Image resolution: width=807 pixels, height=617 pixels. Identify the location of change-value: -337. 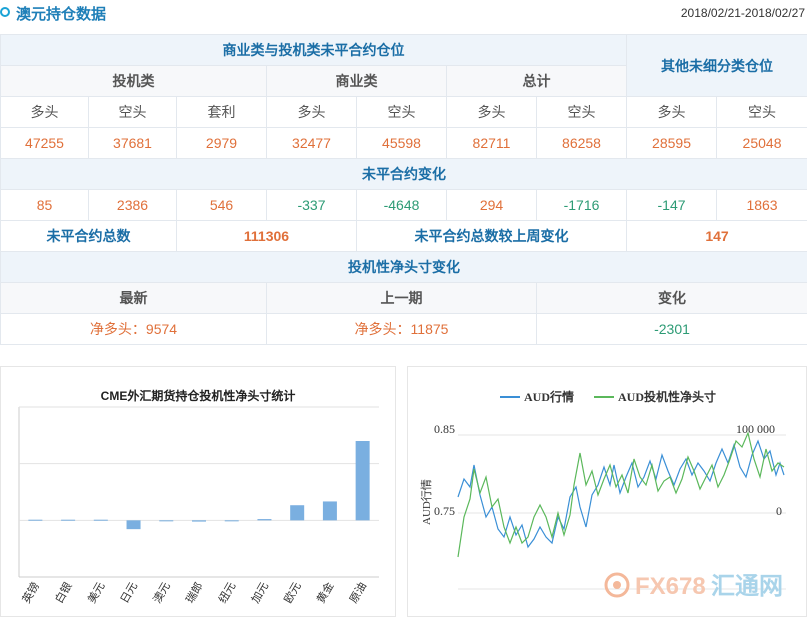
(311, 205).